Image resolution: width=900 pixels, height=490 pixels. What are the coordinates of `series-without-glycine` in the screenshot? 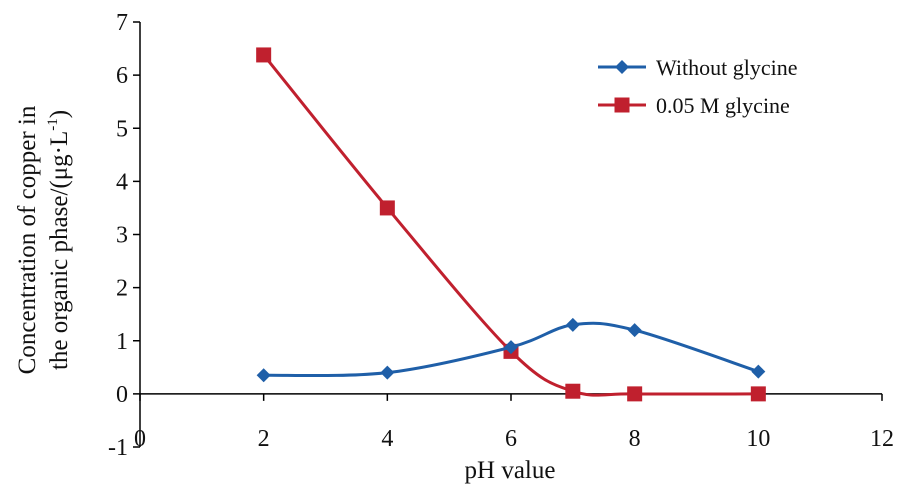 It's located at (511, 350).